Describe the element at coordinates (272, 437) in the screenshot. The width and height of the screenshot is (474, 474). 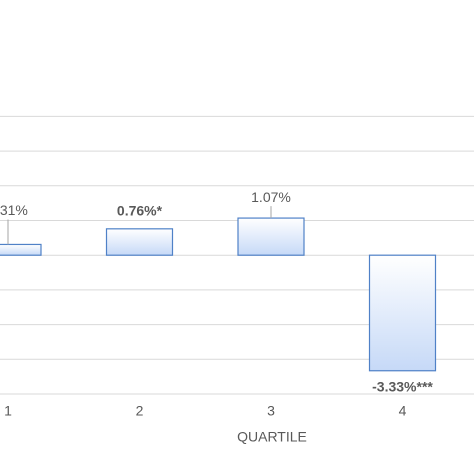
I see `x-axis-title: QUARTILE` at that location.